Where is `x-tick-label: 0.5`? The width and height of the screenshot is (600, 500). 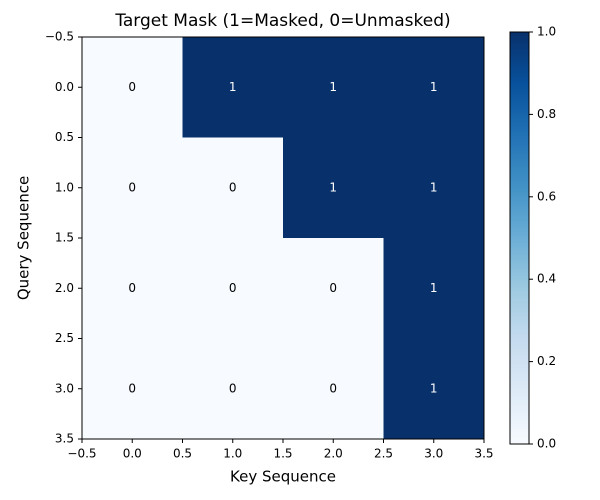
x-tick-label: 0.5 is located at coordinates (182, 454).